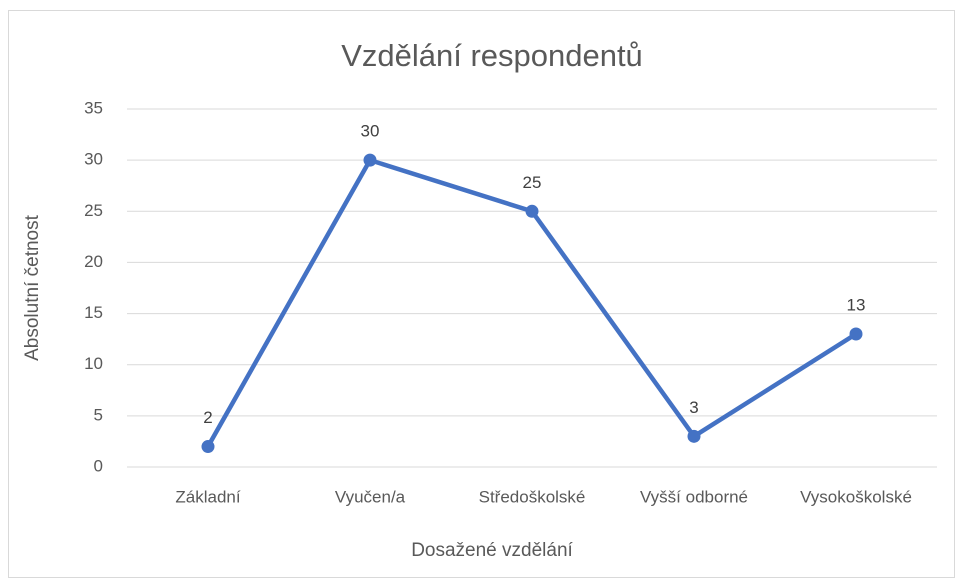 The width and height of the screenshot is (955, 578). Describe the element at coordinates (93, 159) in the screenshot. I see `y-tick-label: 30` at that location.